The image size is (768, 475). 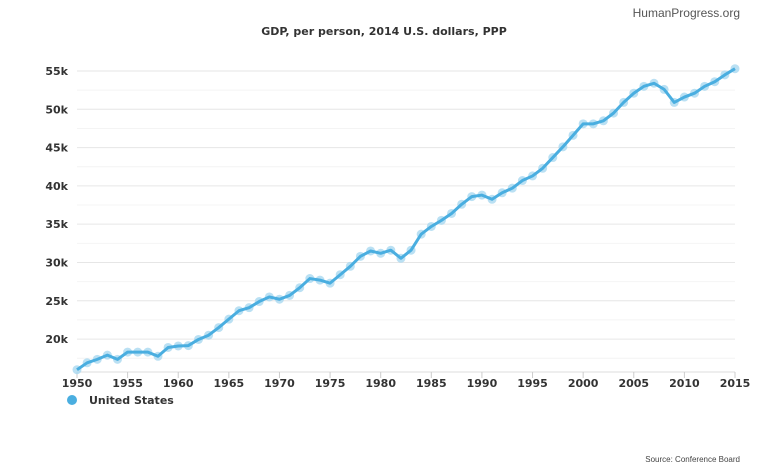 What do you see at coordinates (532, 383) in the screenshot?
I see `x-tick-label: 1995` at bounding box center [532, 383].